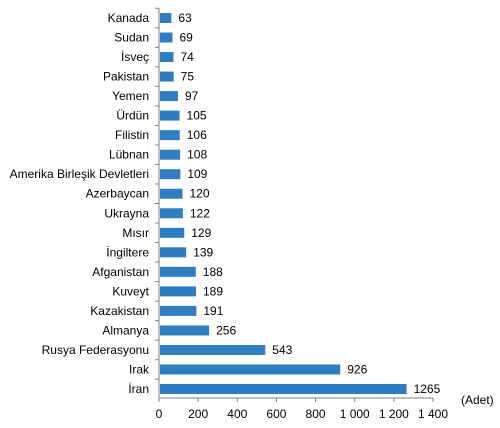 The width and height of the screenshot is (500, 428). I want to click on x-tick-label: 1 400, so click(433, 414).